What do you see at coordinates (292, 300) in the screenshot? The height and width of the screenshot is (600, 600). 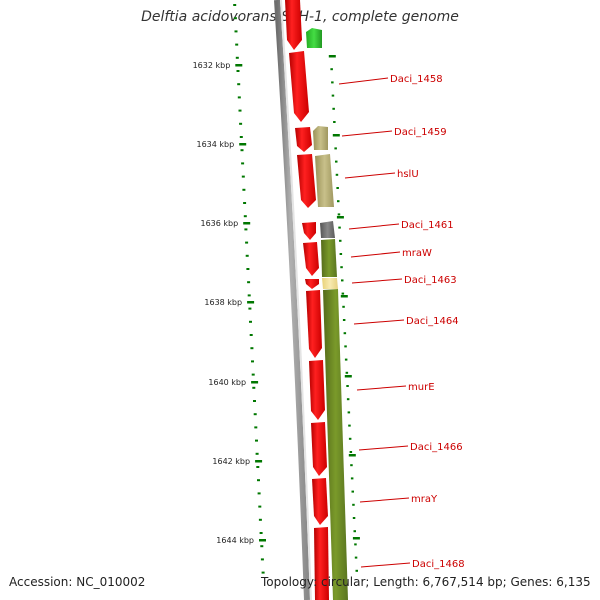 I see `genome-backbone` at bounding box center [292, 300].